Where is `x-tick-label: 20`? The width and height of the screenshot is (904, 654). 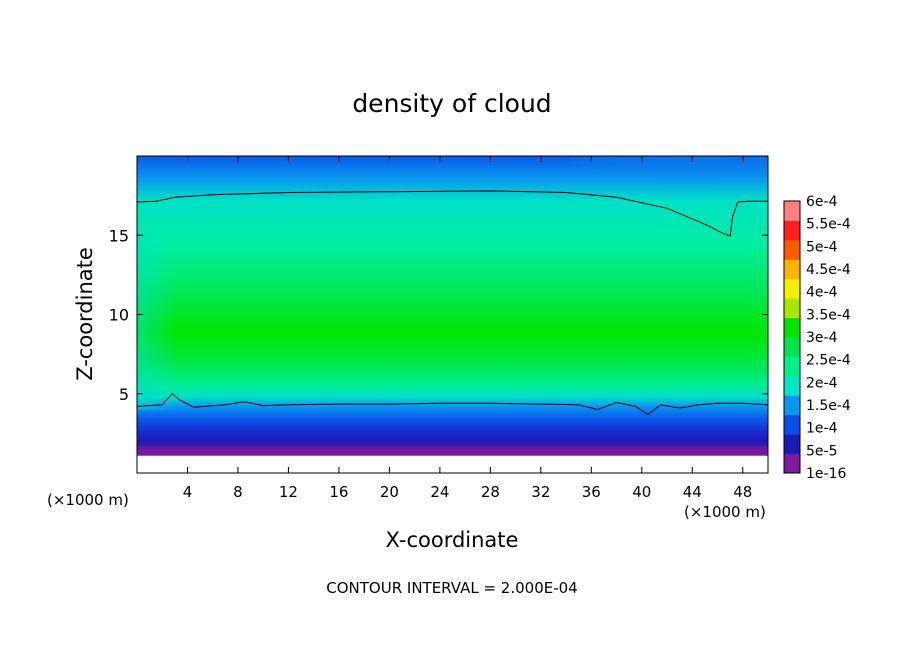 x-tick-label: 20 is located at coordinates (389, 492).